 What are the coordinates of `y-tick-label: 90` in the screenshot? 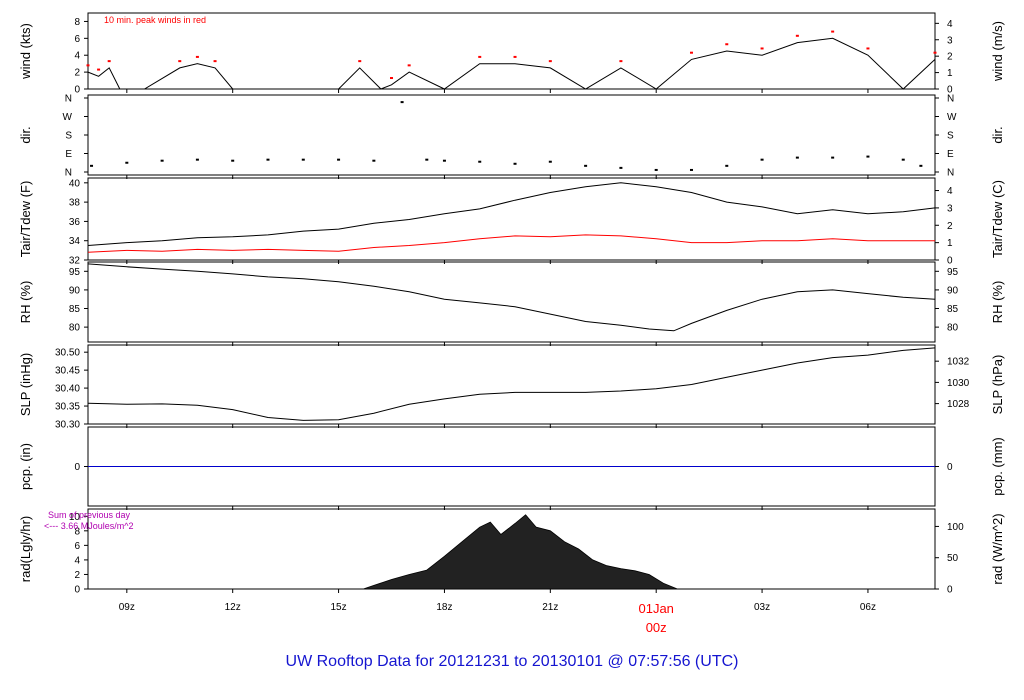 It's located at (75, 290).